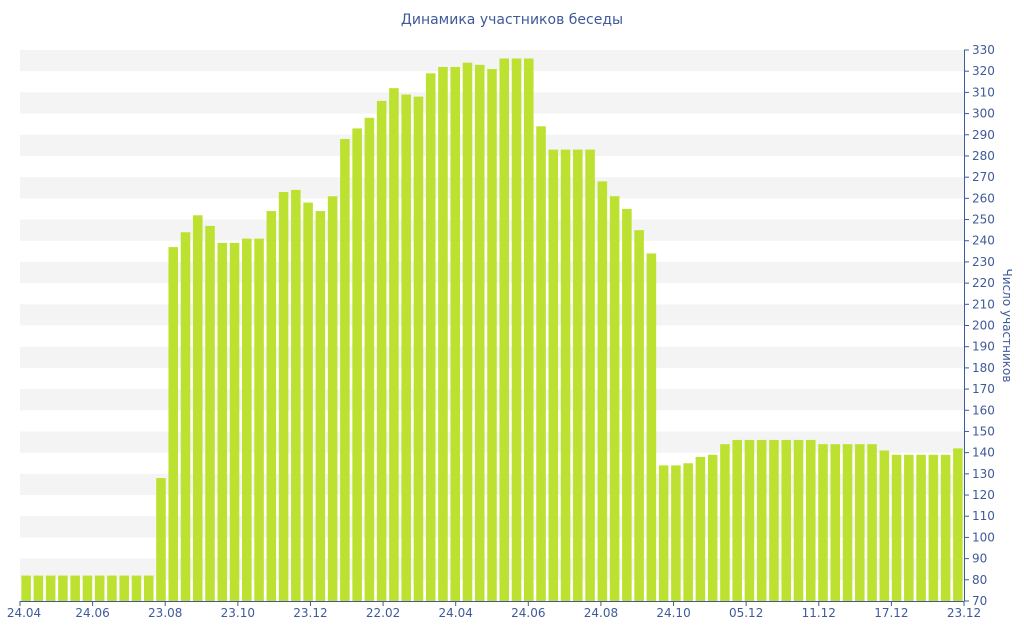  I want to click on chart-title: Динамика участников беседы, so click(512, 20).